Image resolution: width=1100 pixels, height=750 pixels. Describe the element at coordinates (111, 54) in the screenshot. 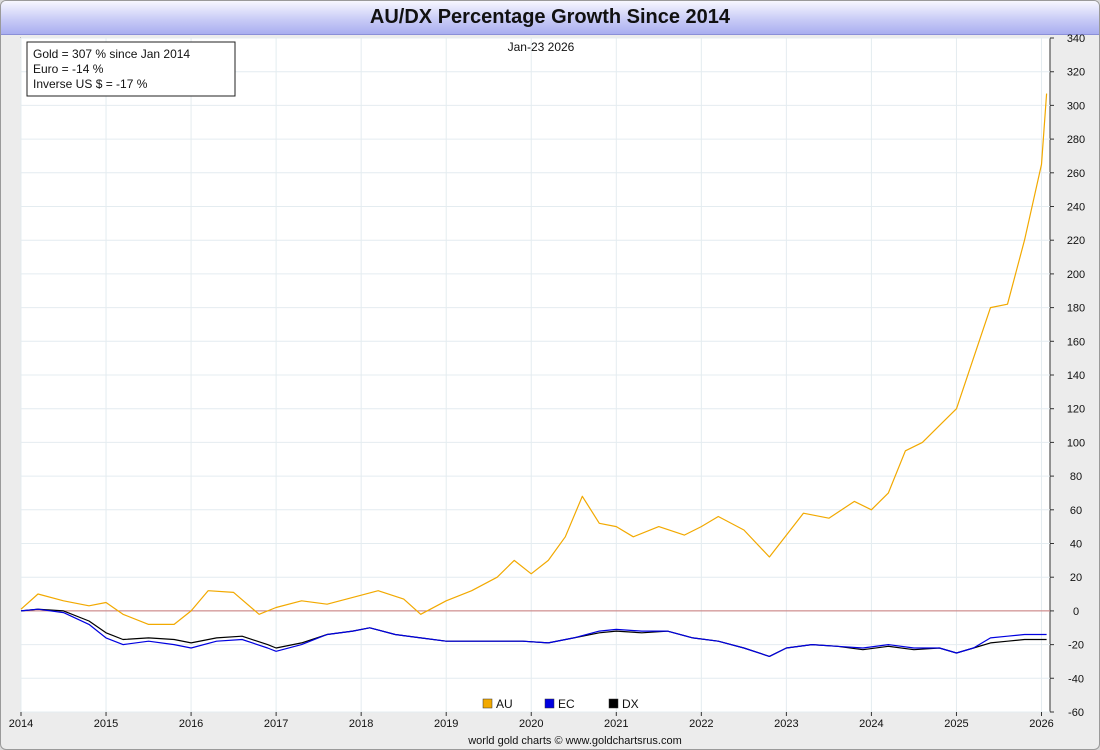

I see `info-gold: Gold = 307 % since Jan 2014` at that location.